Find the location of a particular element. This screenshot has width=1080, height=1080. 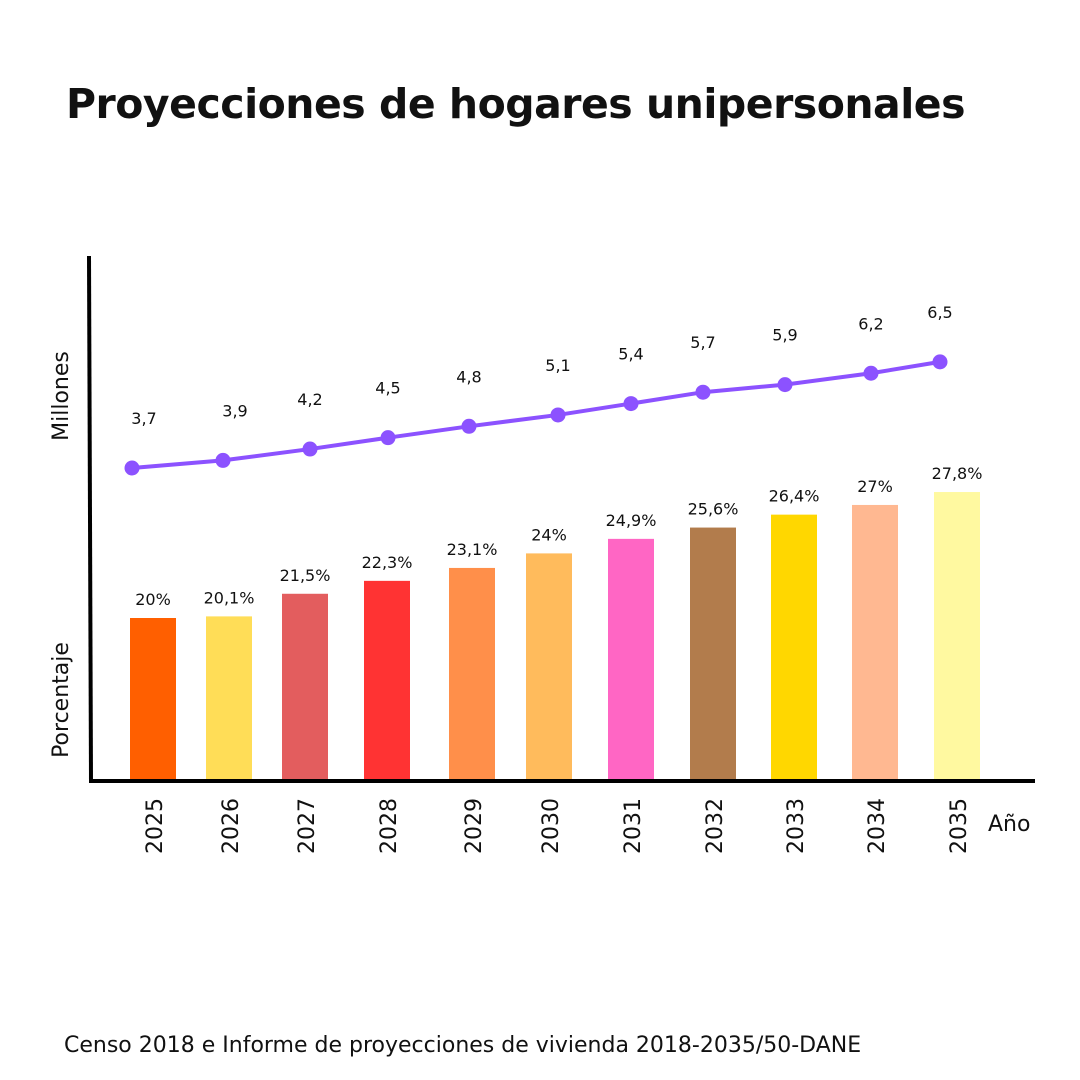

bar-label-2028: 22,3% is located at coordinates (387, 562).